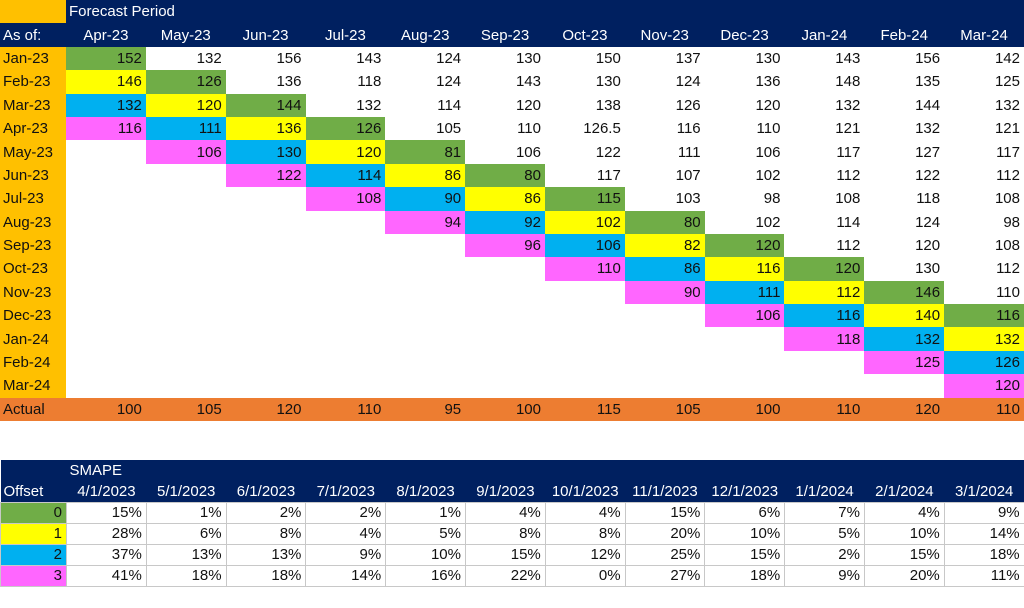  What do you see at coordinates (983, 554) in the screenshot?
I see `smape-cell: 18%` at bounding box center [983, 554].